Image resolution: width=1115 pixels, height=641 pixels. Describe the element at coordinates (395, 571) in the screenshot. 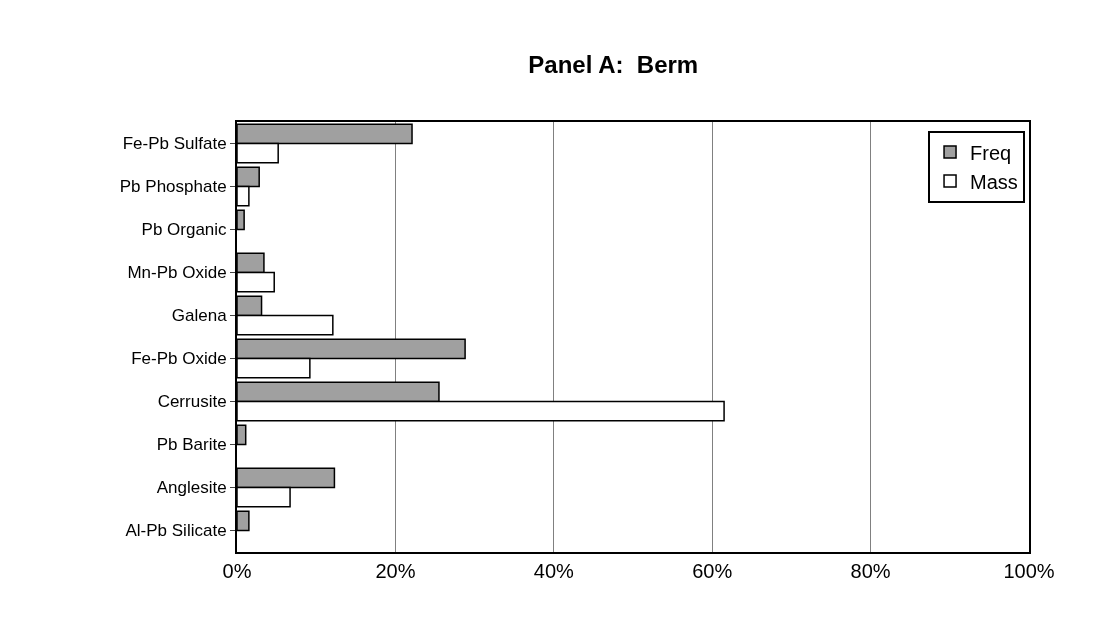

I see `x-tick-label: 20%` at that location.